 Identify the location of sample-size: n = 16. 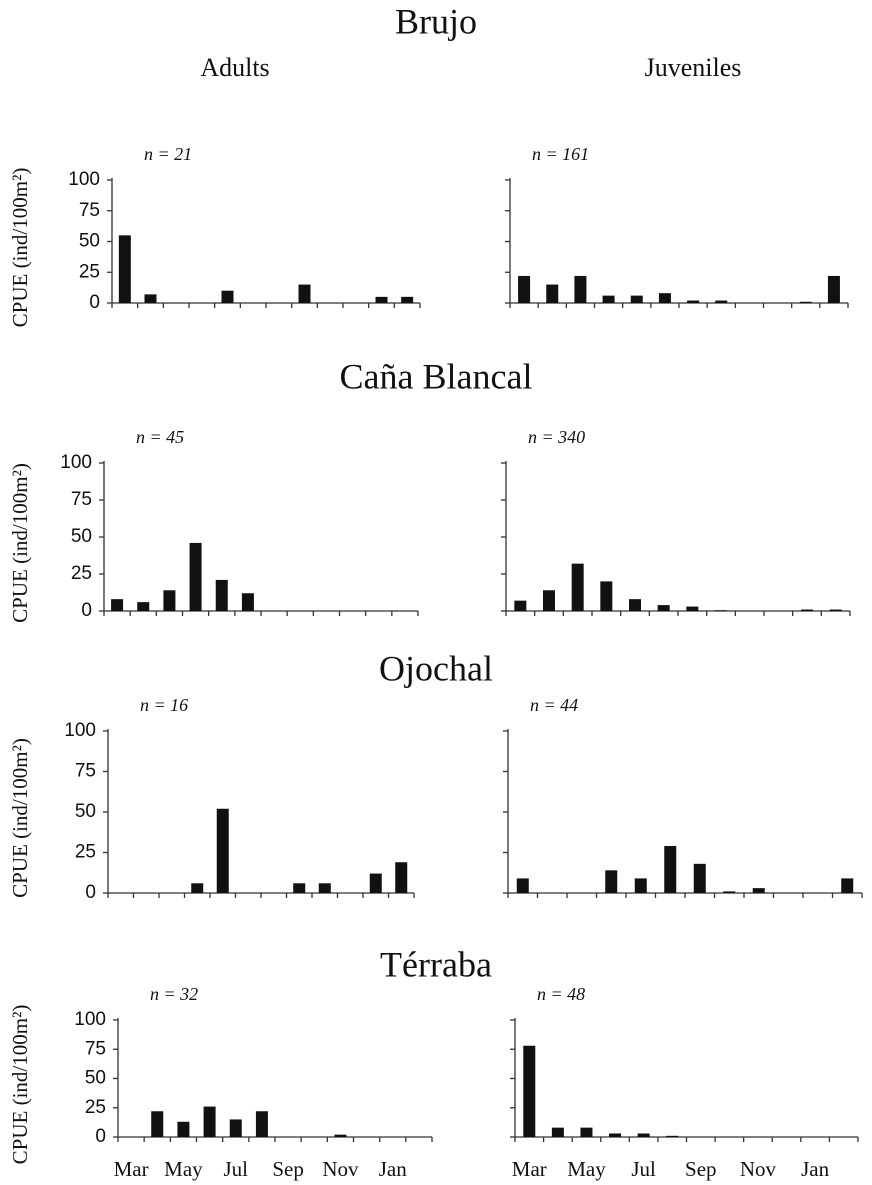
(164, 705).